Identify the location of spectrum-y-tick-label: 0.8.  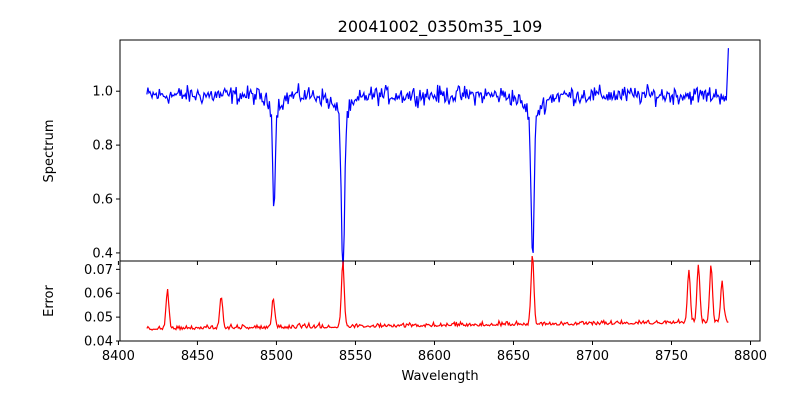
(102, 146).